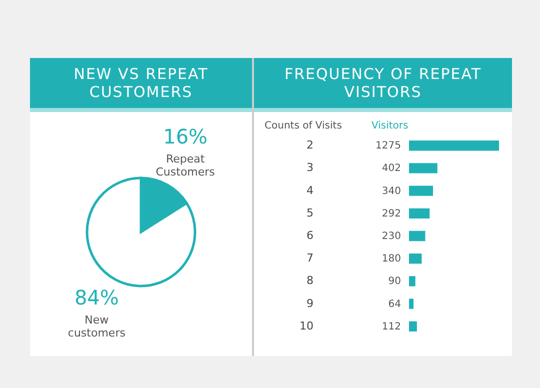 Image resolution: width=540 pixels, height=388 pixels. What do you see at coordinates (185, 136) in the screenshot?
I see `data-label: 16%` at bounding box center [185, 136].